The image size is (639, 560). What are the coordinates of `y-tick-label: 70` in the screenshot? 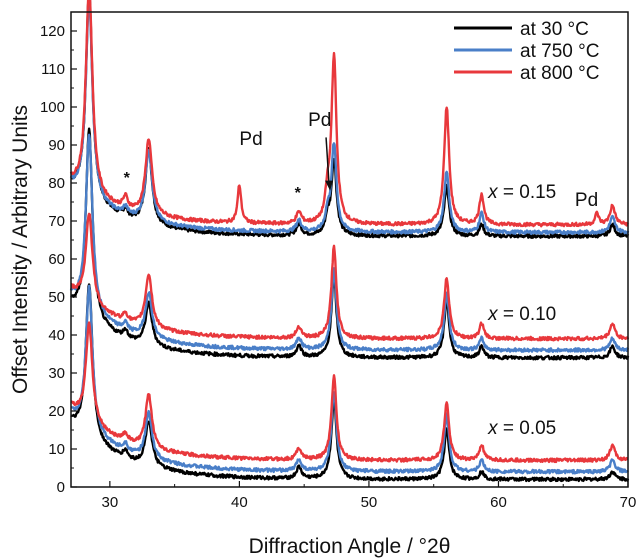 It's located at (56, 221).